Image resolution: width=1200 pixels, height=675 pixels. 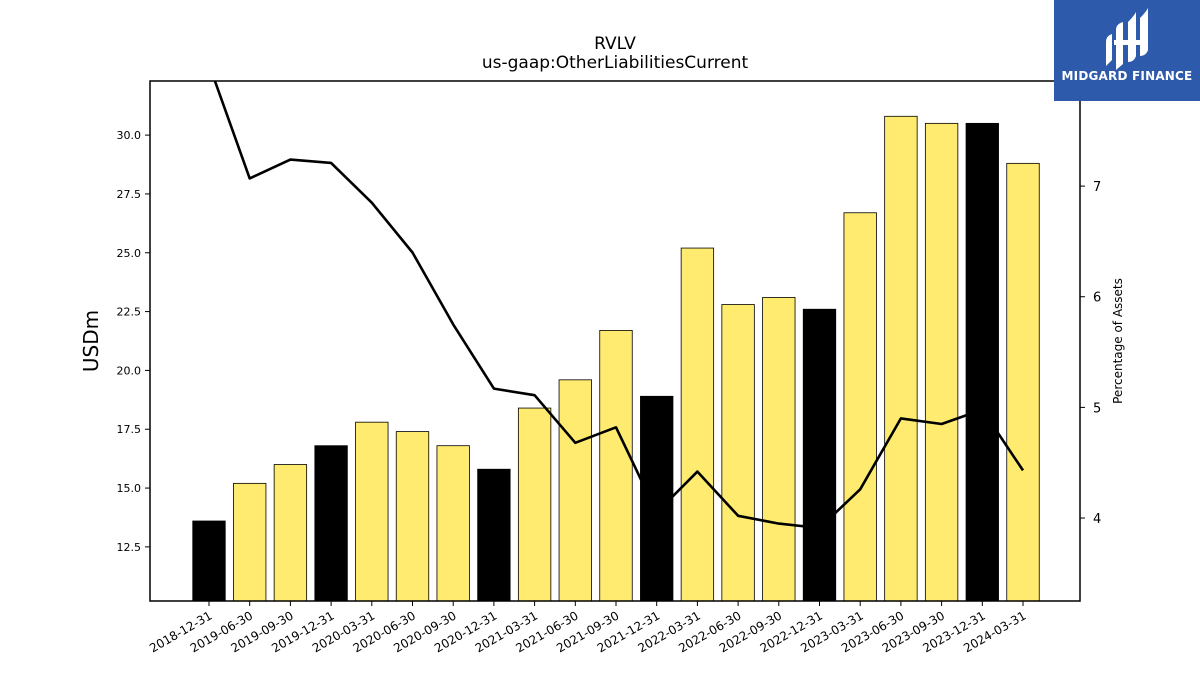 What do you see at coordinates (1127, 76) in the screenshot?
I see `logo-text: MIDGARD FINANCE` at bounding box center [1127, 76].